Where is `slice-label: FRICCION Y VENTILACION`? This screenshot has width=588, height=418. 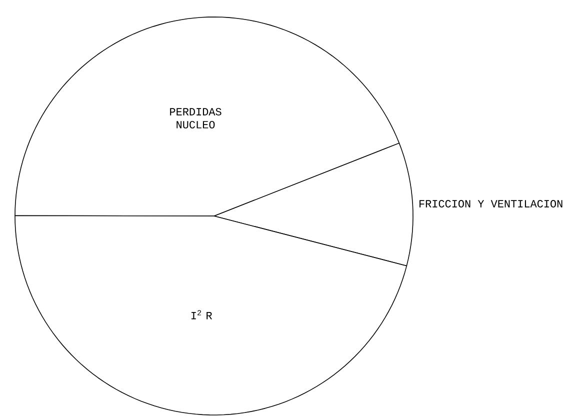
slice-label: FRICCION Y VENTILACION is located at coordinates (491, 204).